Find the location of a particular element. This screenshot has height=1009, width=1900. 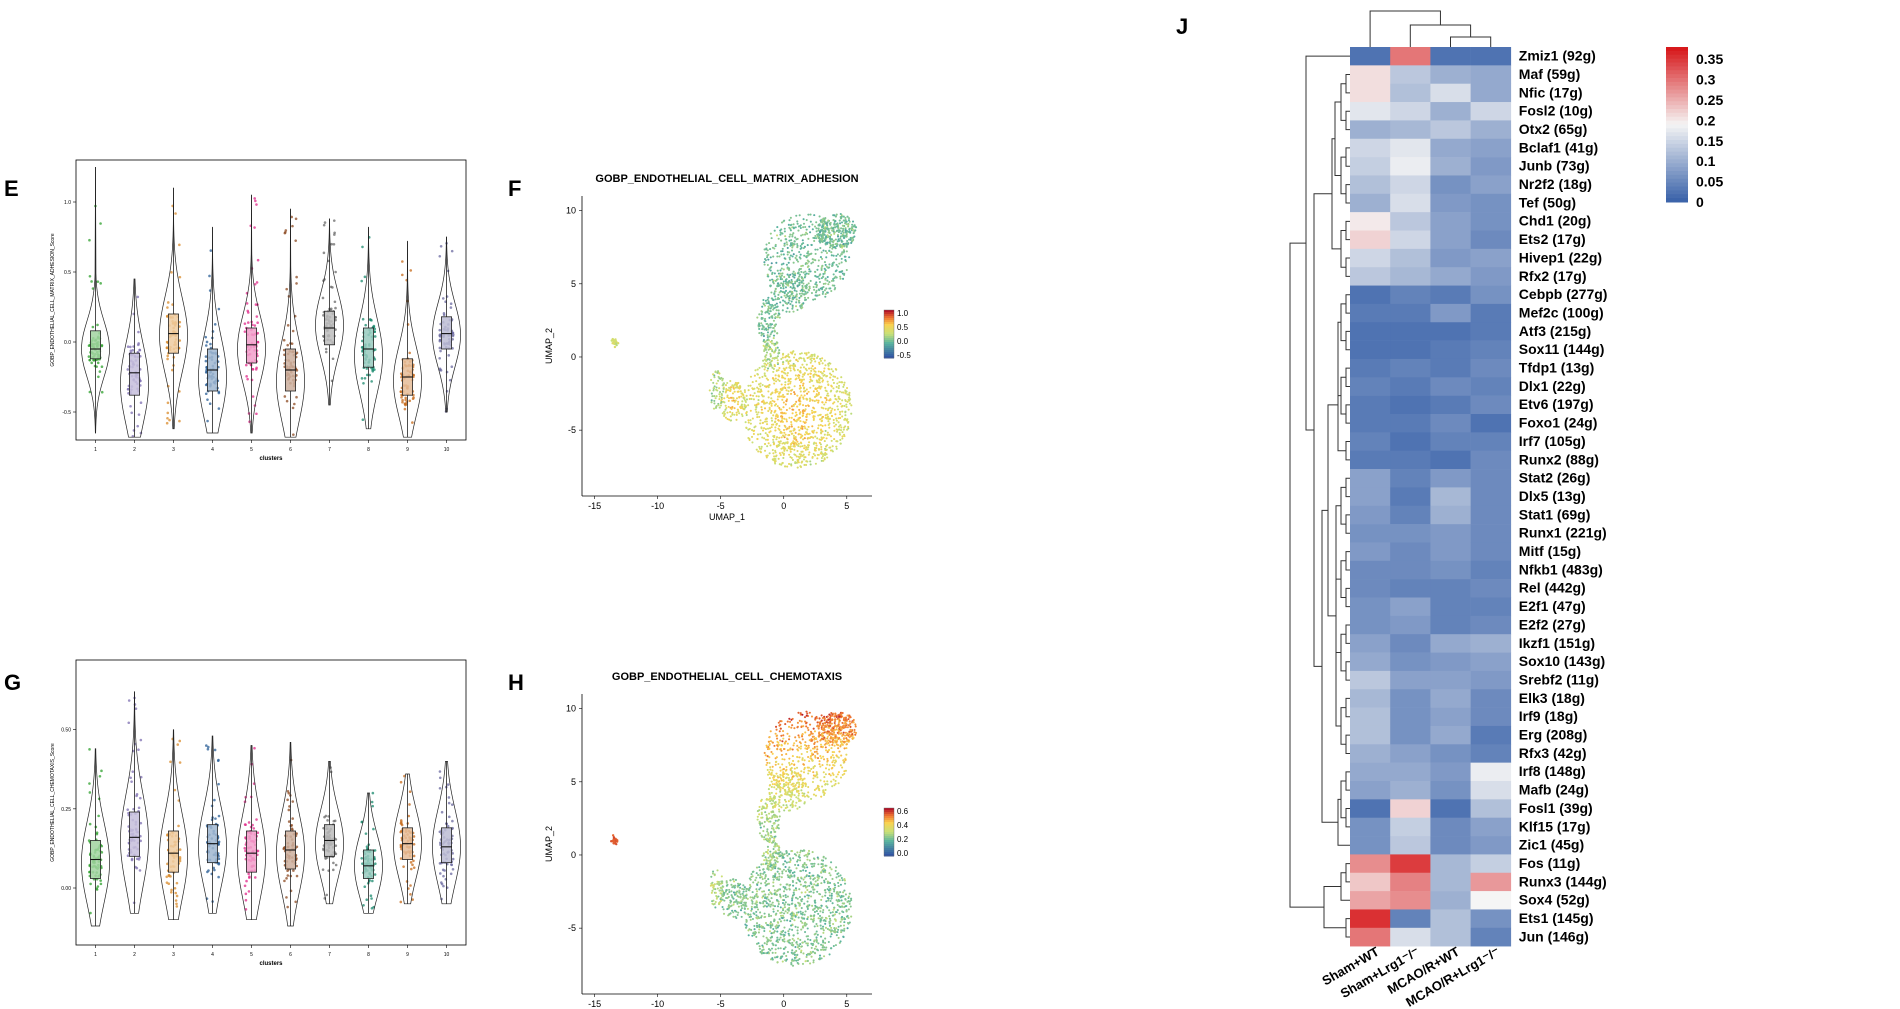

colorbar-tick-label: -0.5 is located at coordinates (904, 355).